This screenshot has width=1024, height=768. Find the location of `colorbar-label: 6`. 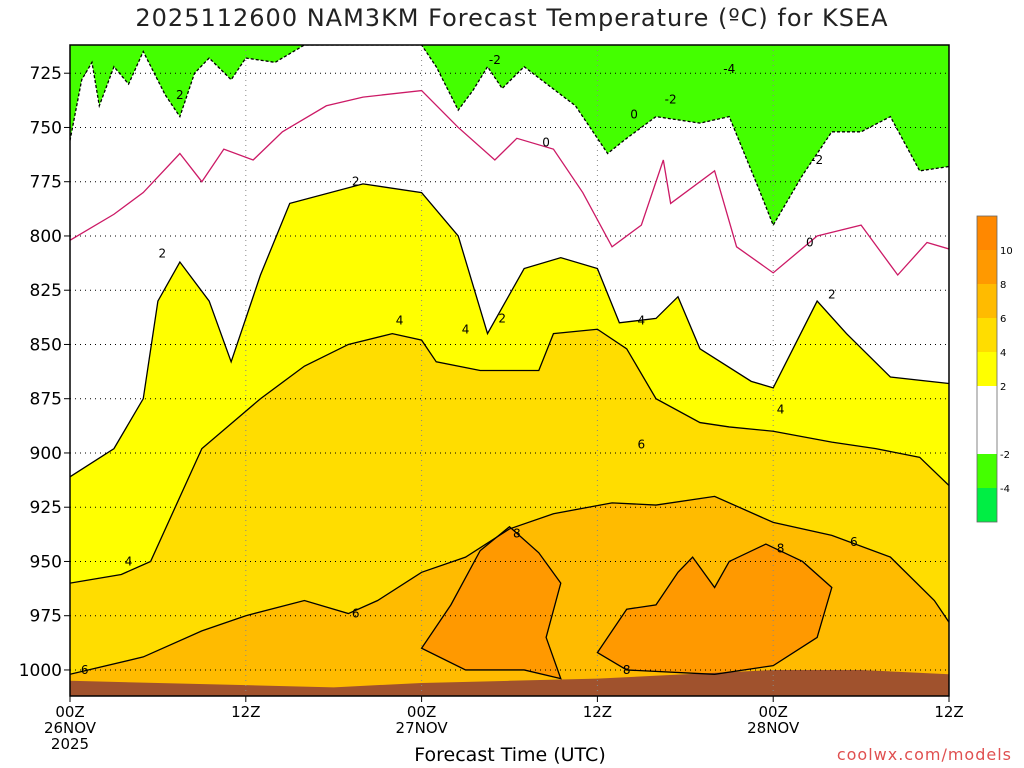

colorbar-label: 6 is located at coordinates (1003, 319).